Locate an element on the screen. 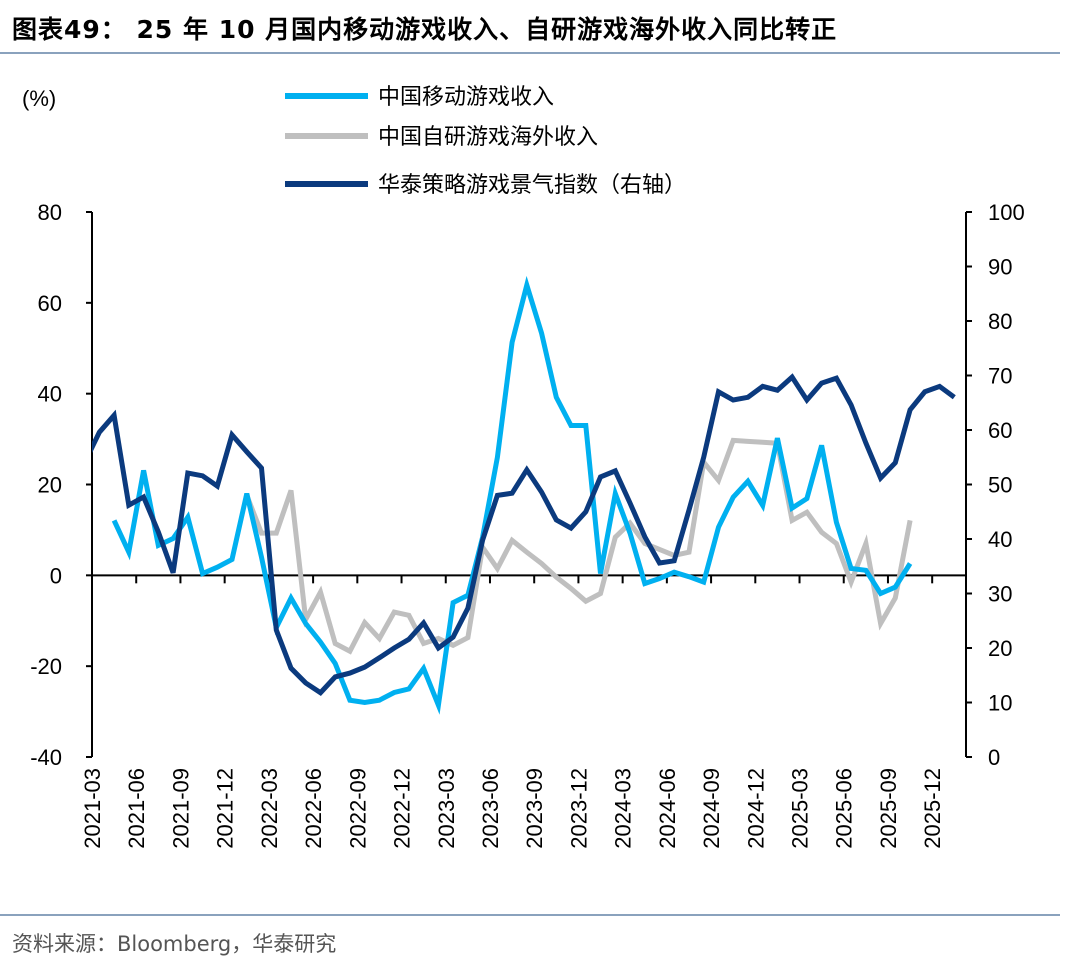 The image size is (1080, 965). left-tick-label: 80 is located at coordinates (50, 212).